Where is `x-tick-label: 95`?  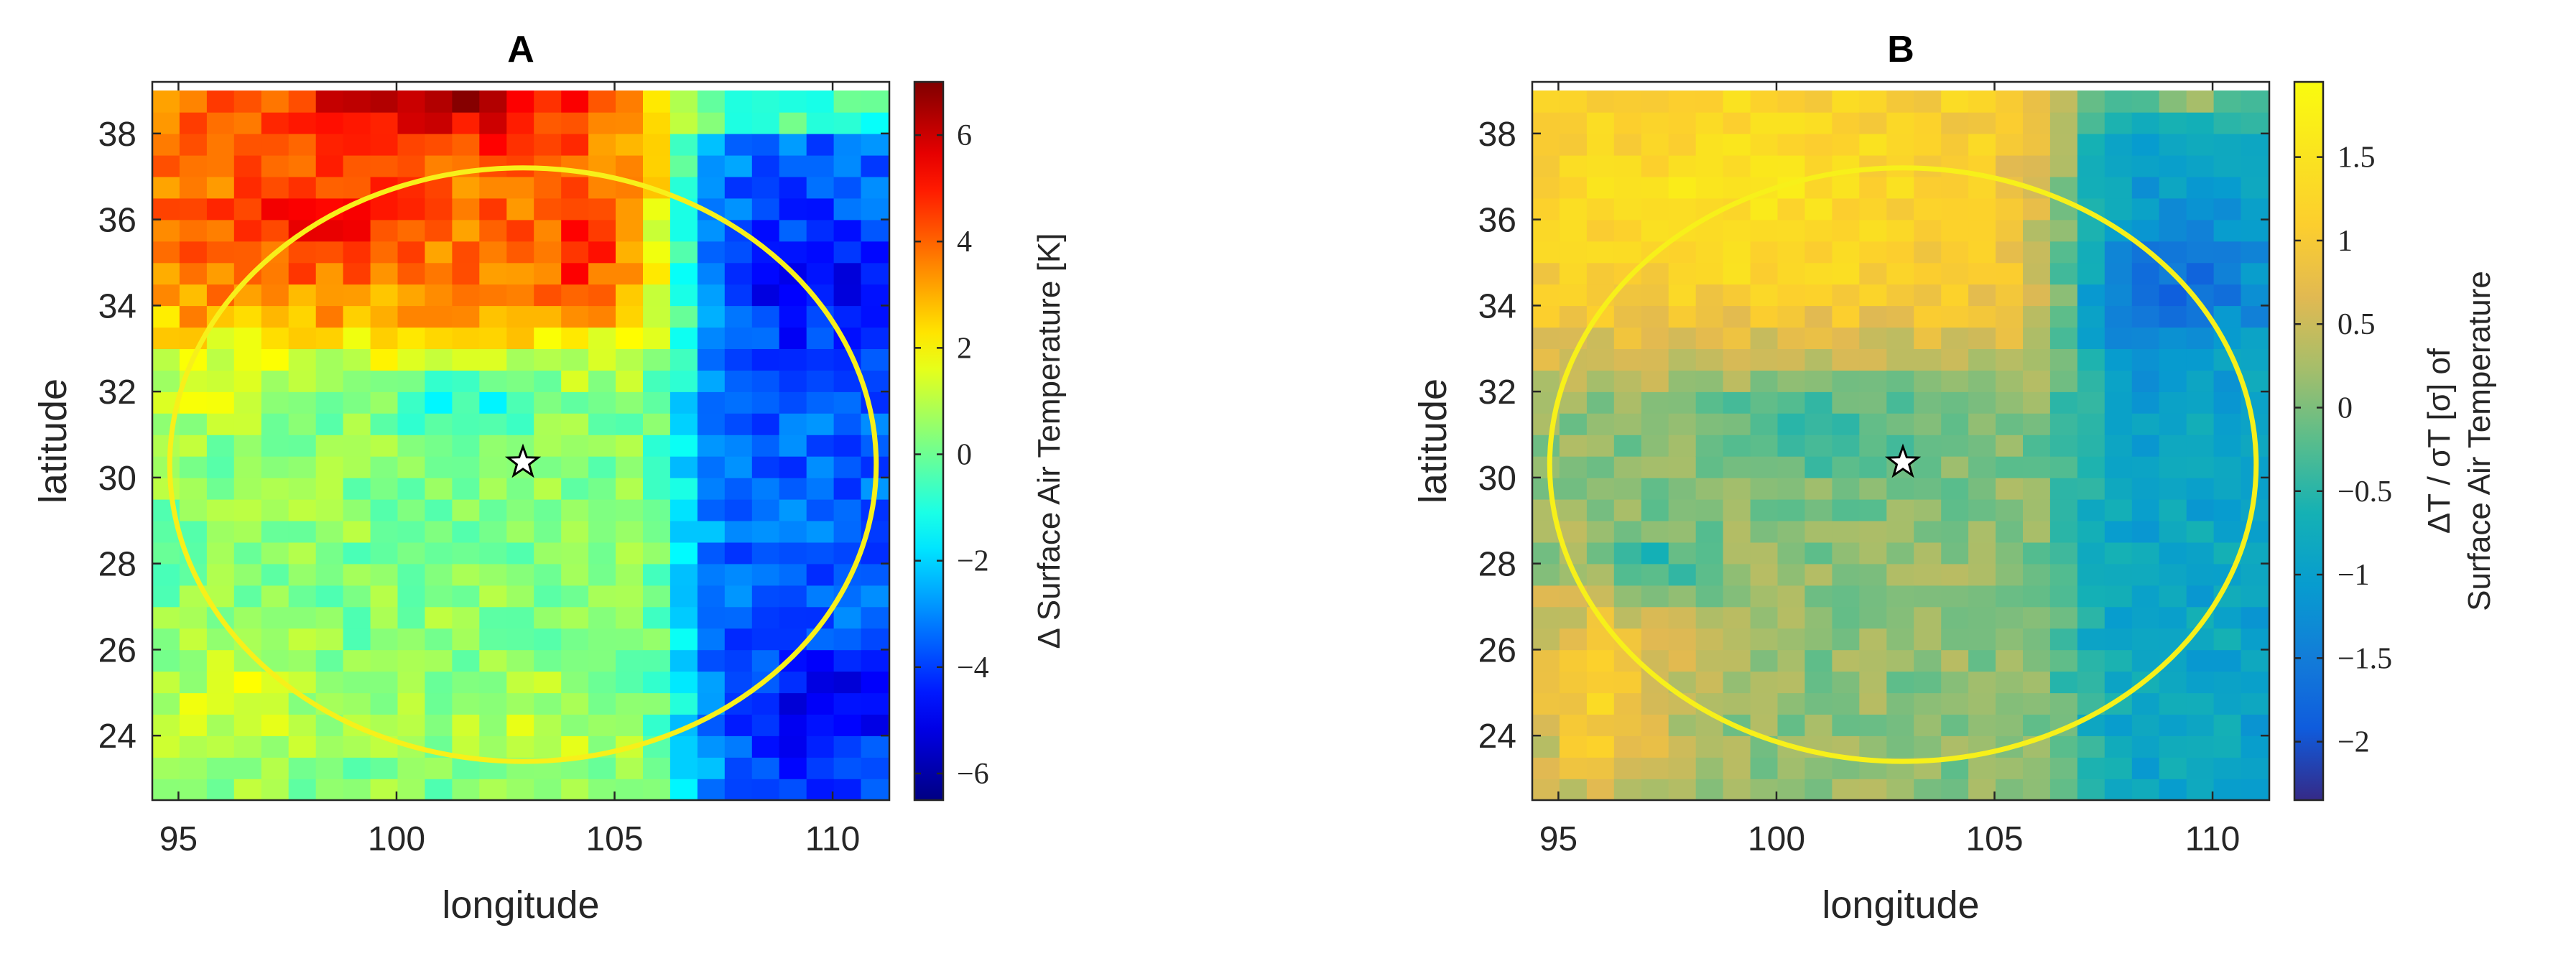 x-tick-label: 95 is located at coordinates (178, 839).